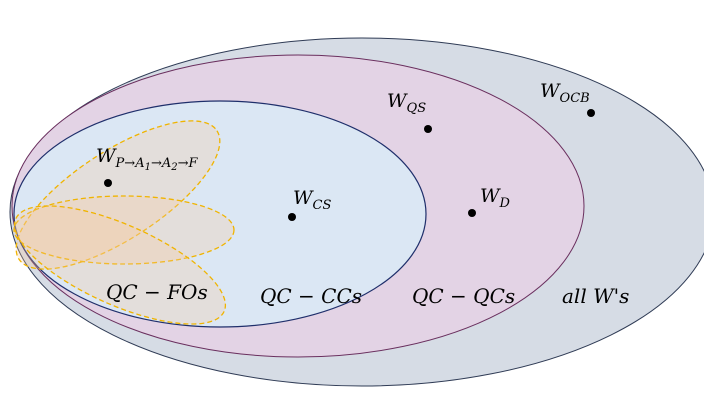 The height and width of the screenshot is (394, 704). Describe the element at coordinates (591, 113) in the screenshot. I see `w-ocb-dot` at that location.